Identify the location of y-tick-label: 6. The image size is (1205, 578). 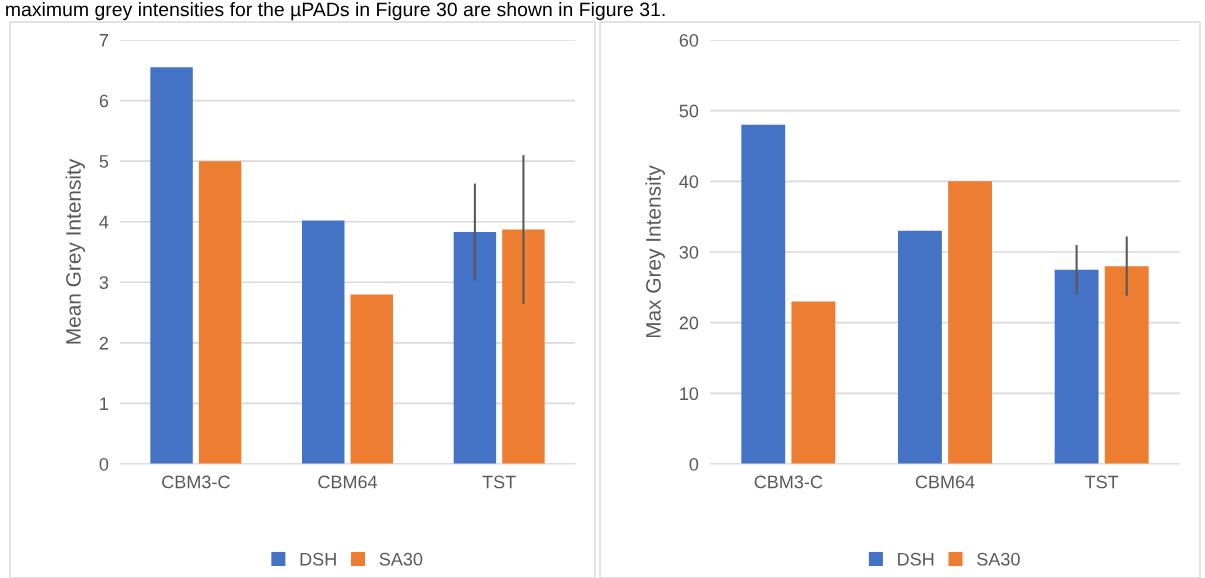
(104, 101).